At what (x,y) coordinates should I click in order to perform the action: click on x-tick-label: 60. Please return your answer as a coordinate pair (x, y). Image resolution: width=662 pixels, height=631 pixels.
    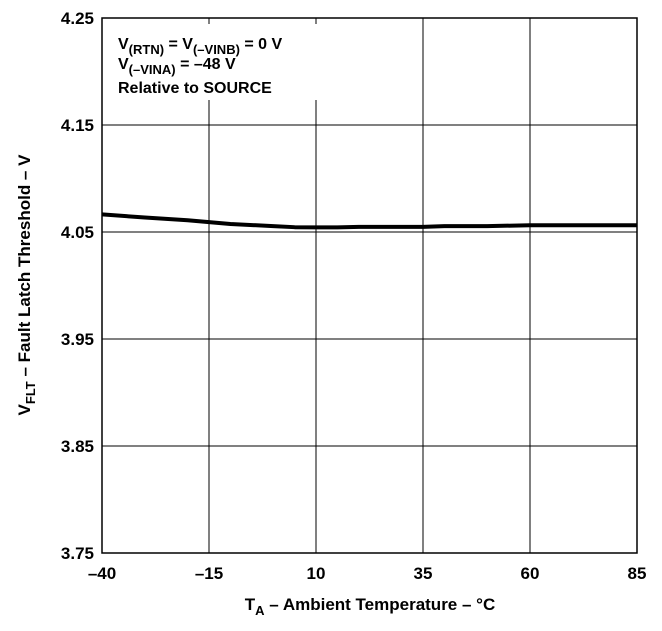
    Looking at the image, I should click on (530, 573).